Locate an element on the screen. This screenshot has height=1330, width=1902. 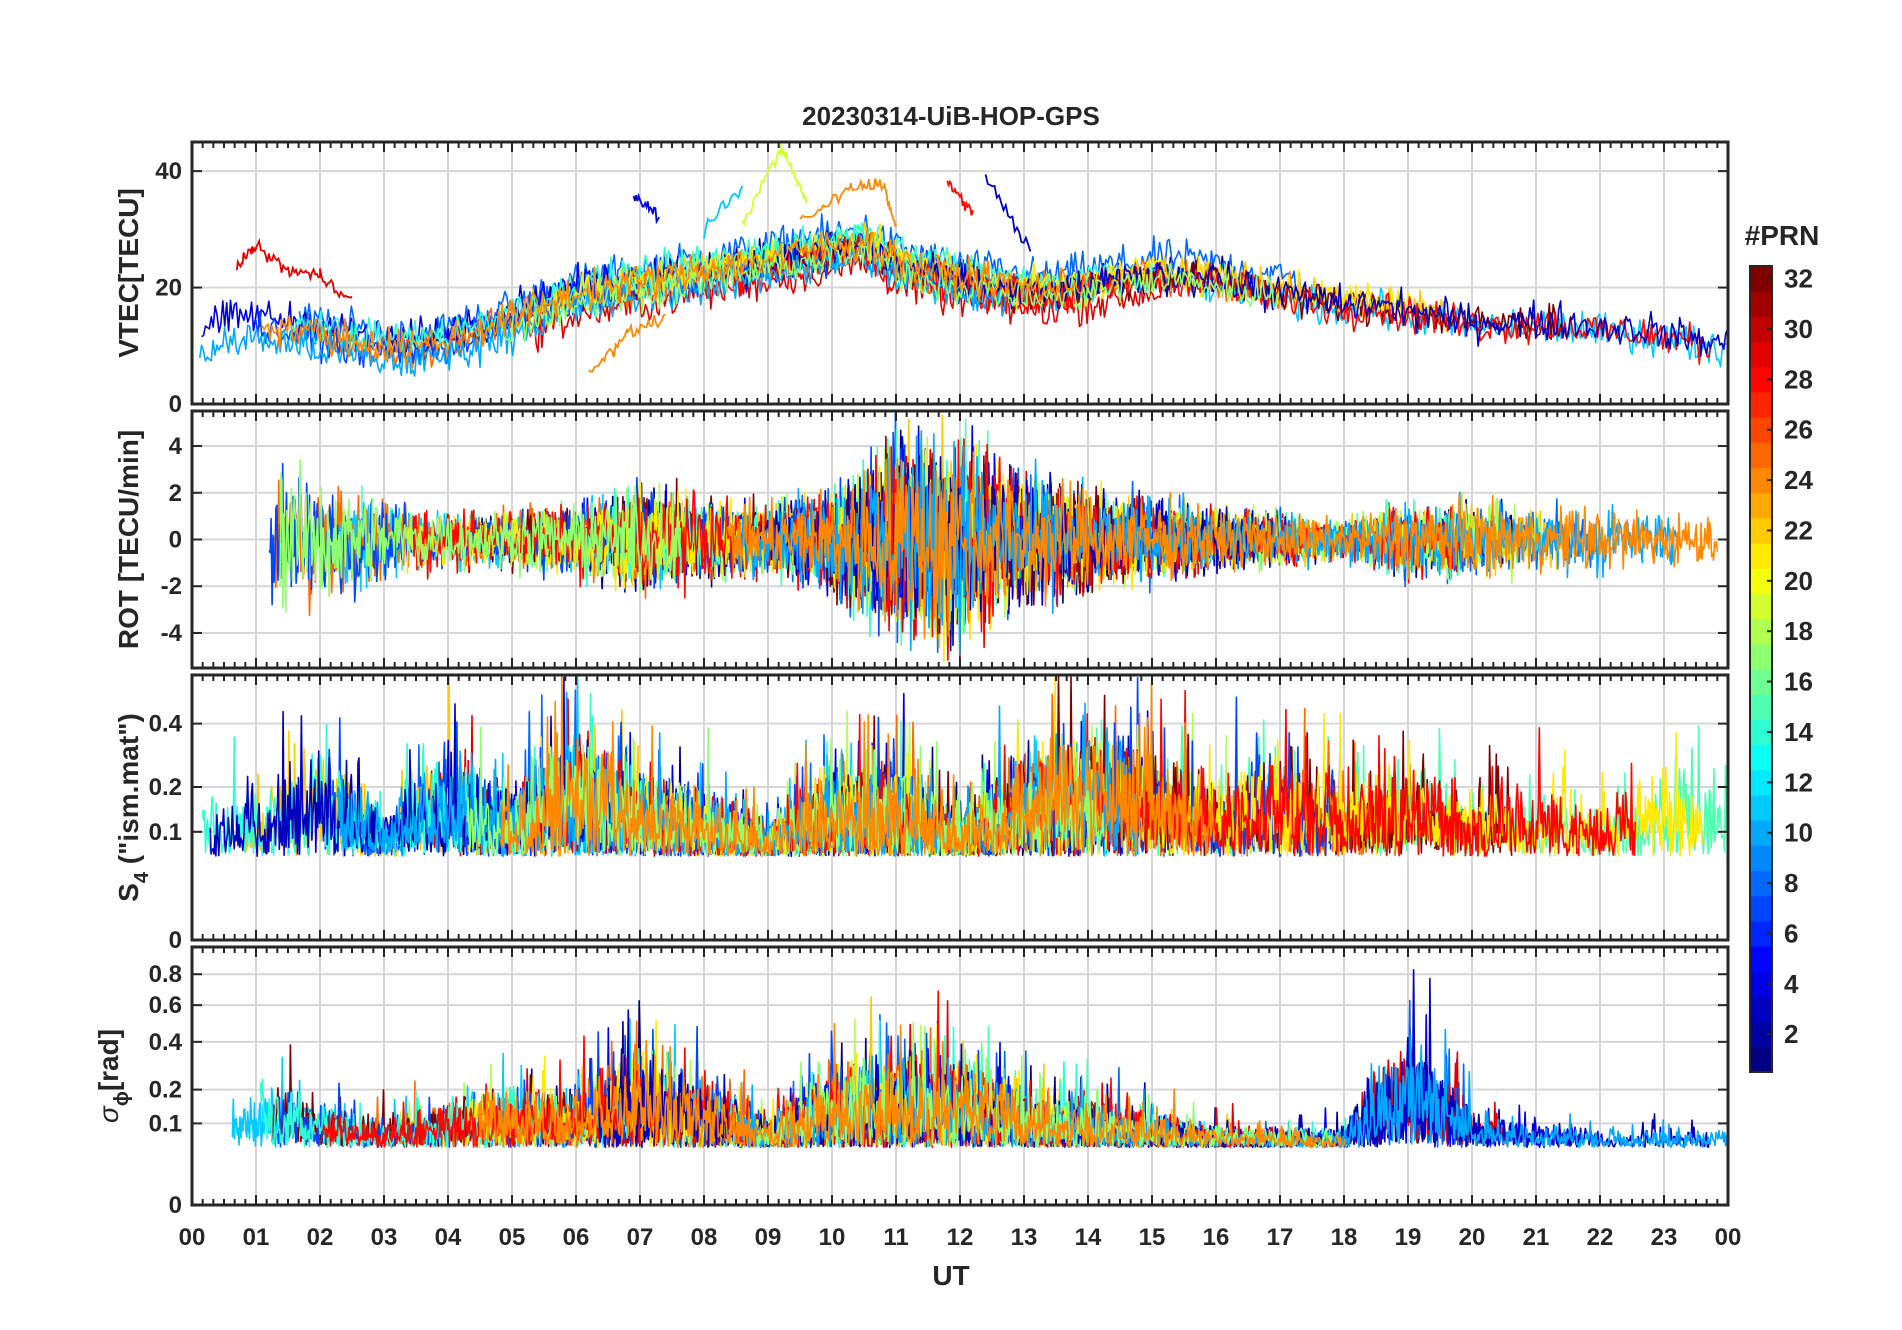
y-axis-label: S4 ("ism.mat") is located at coordinates (133, 807).